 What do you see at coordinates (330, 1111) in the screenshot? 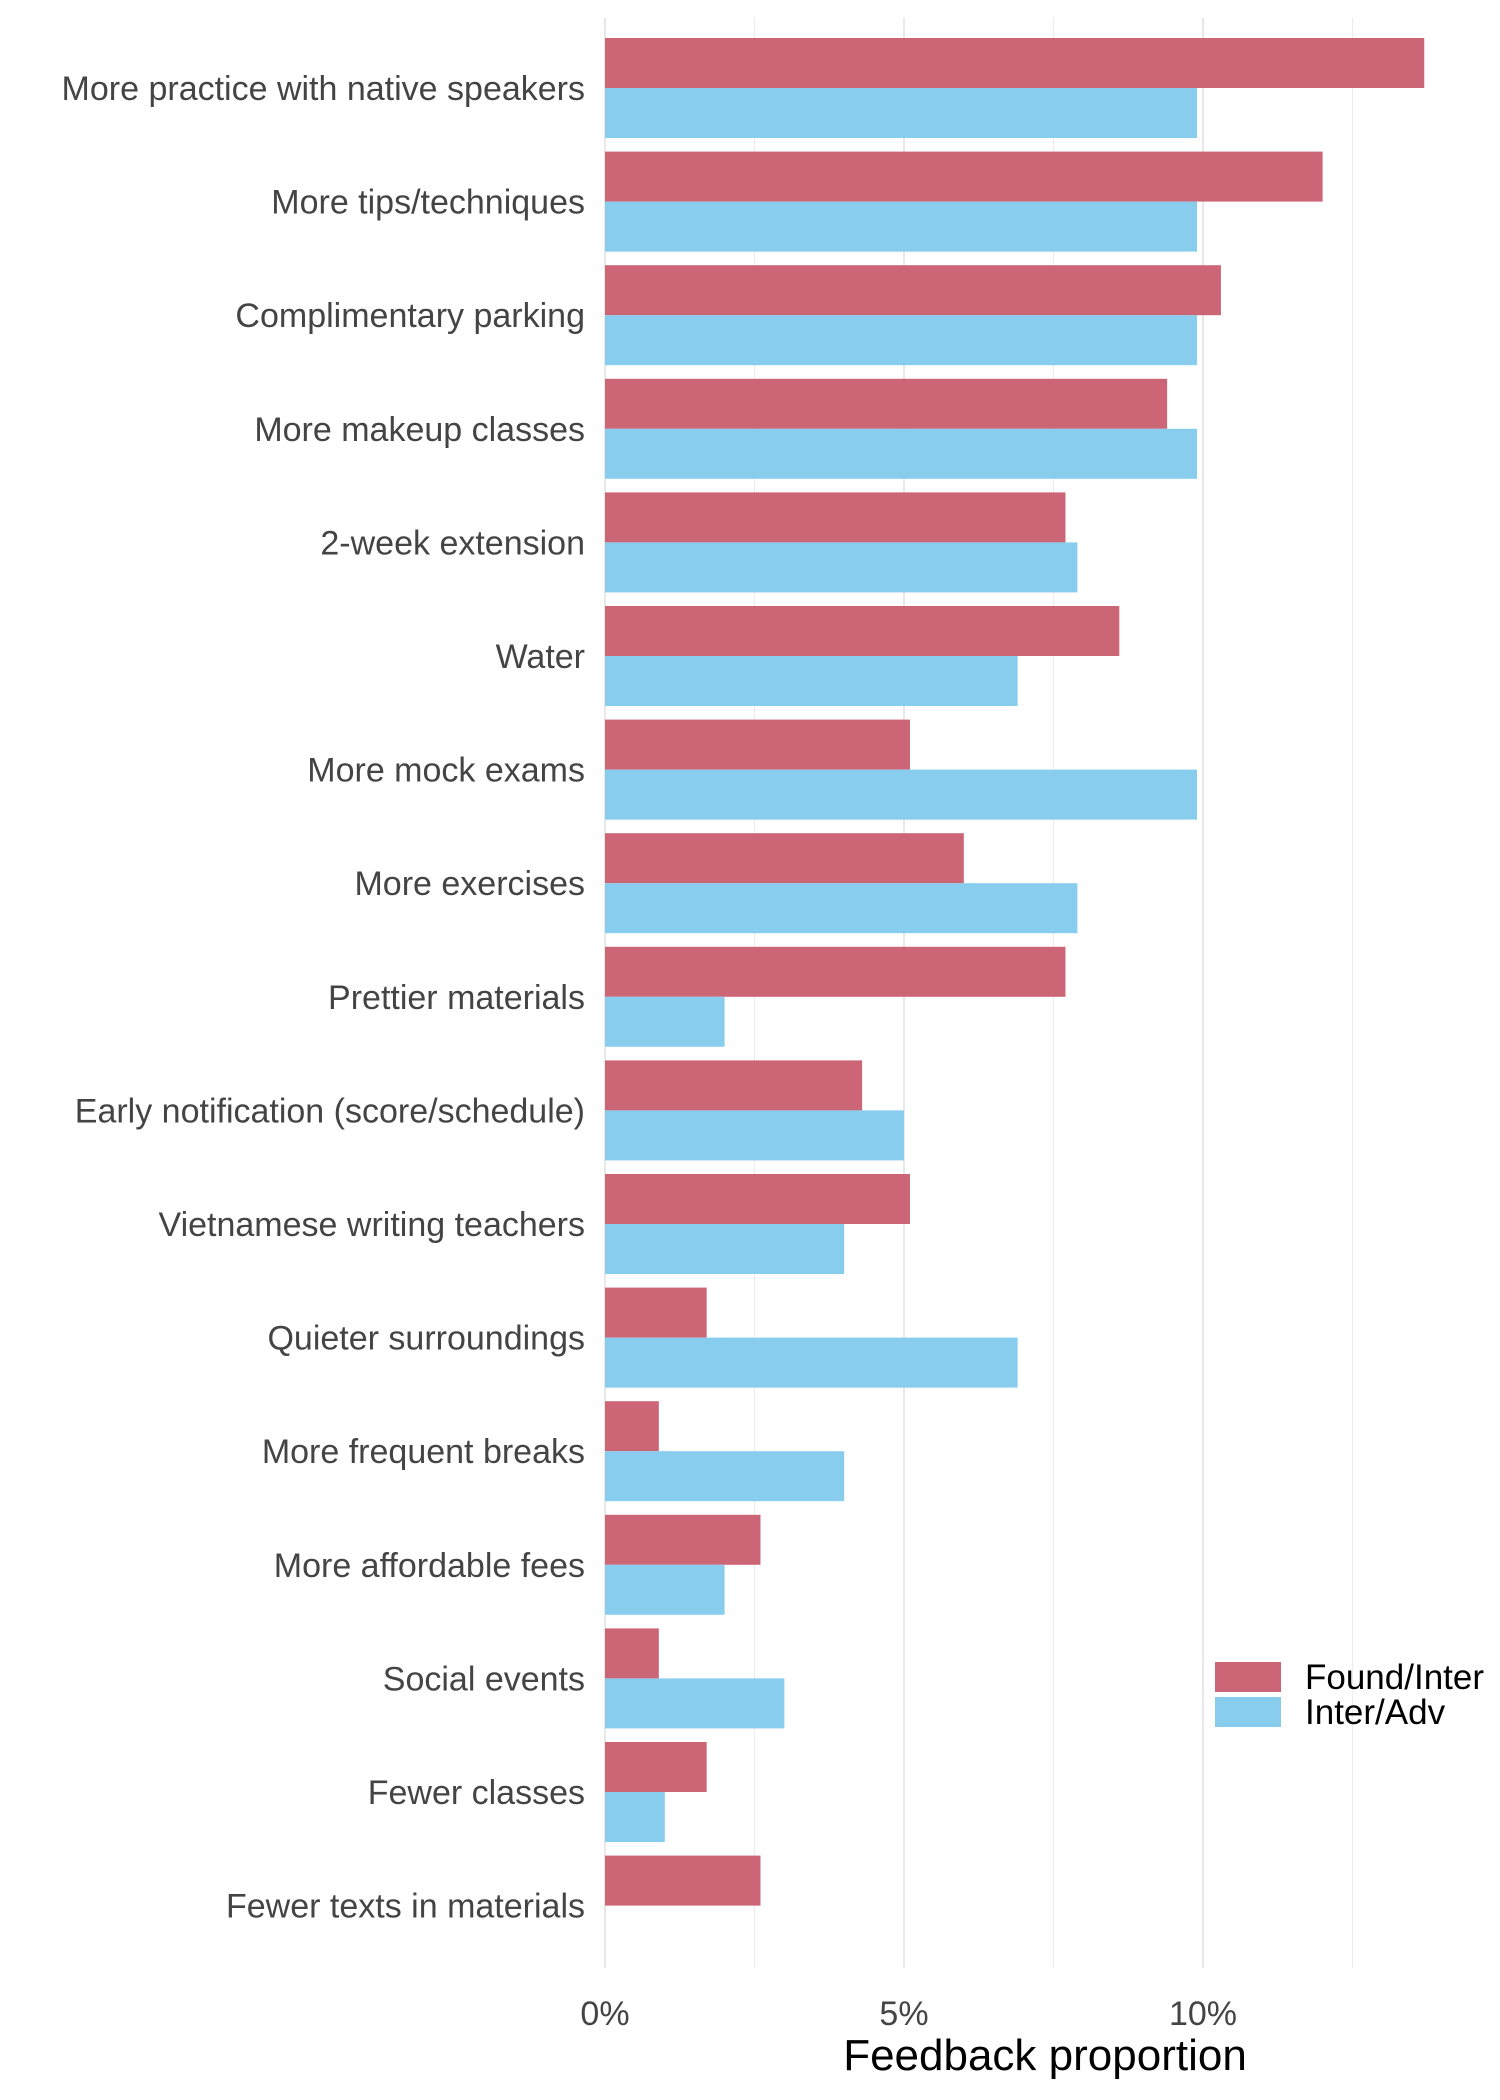
I see `category-label: Early notification (score/schedule)` at bounding box center [330, 1111].